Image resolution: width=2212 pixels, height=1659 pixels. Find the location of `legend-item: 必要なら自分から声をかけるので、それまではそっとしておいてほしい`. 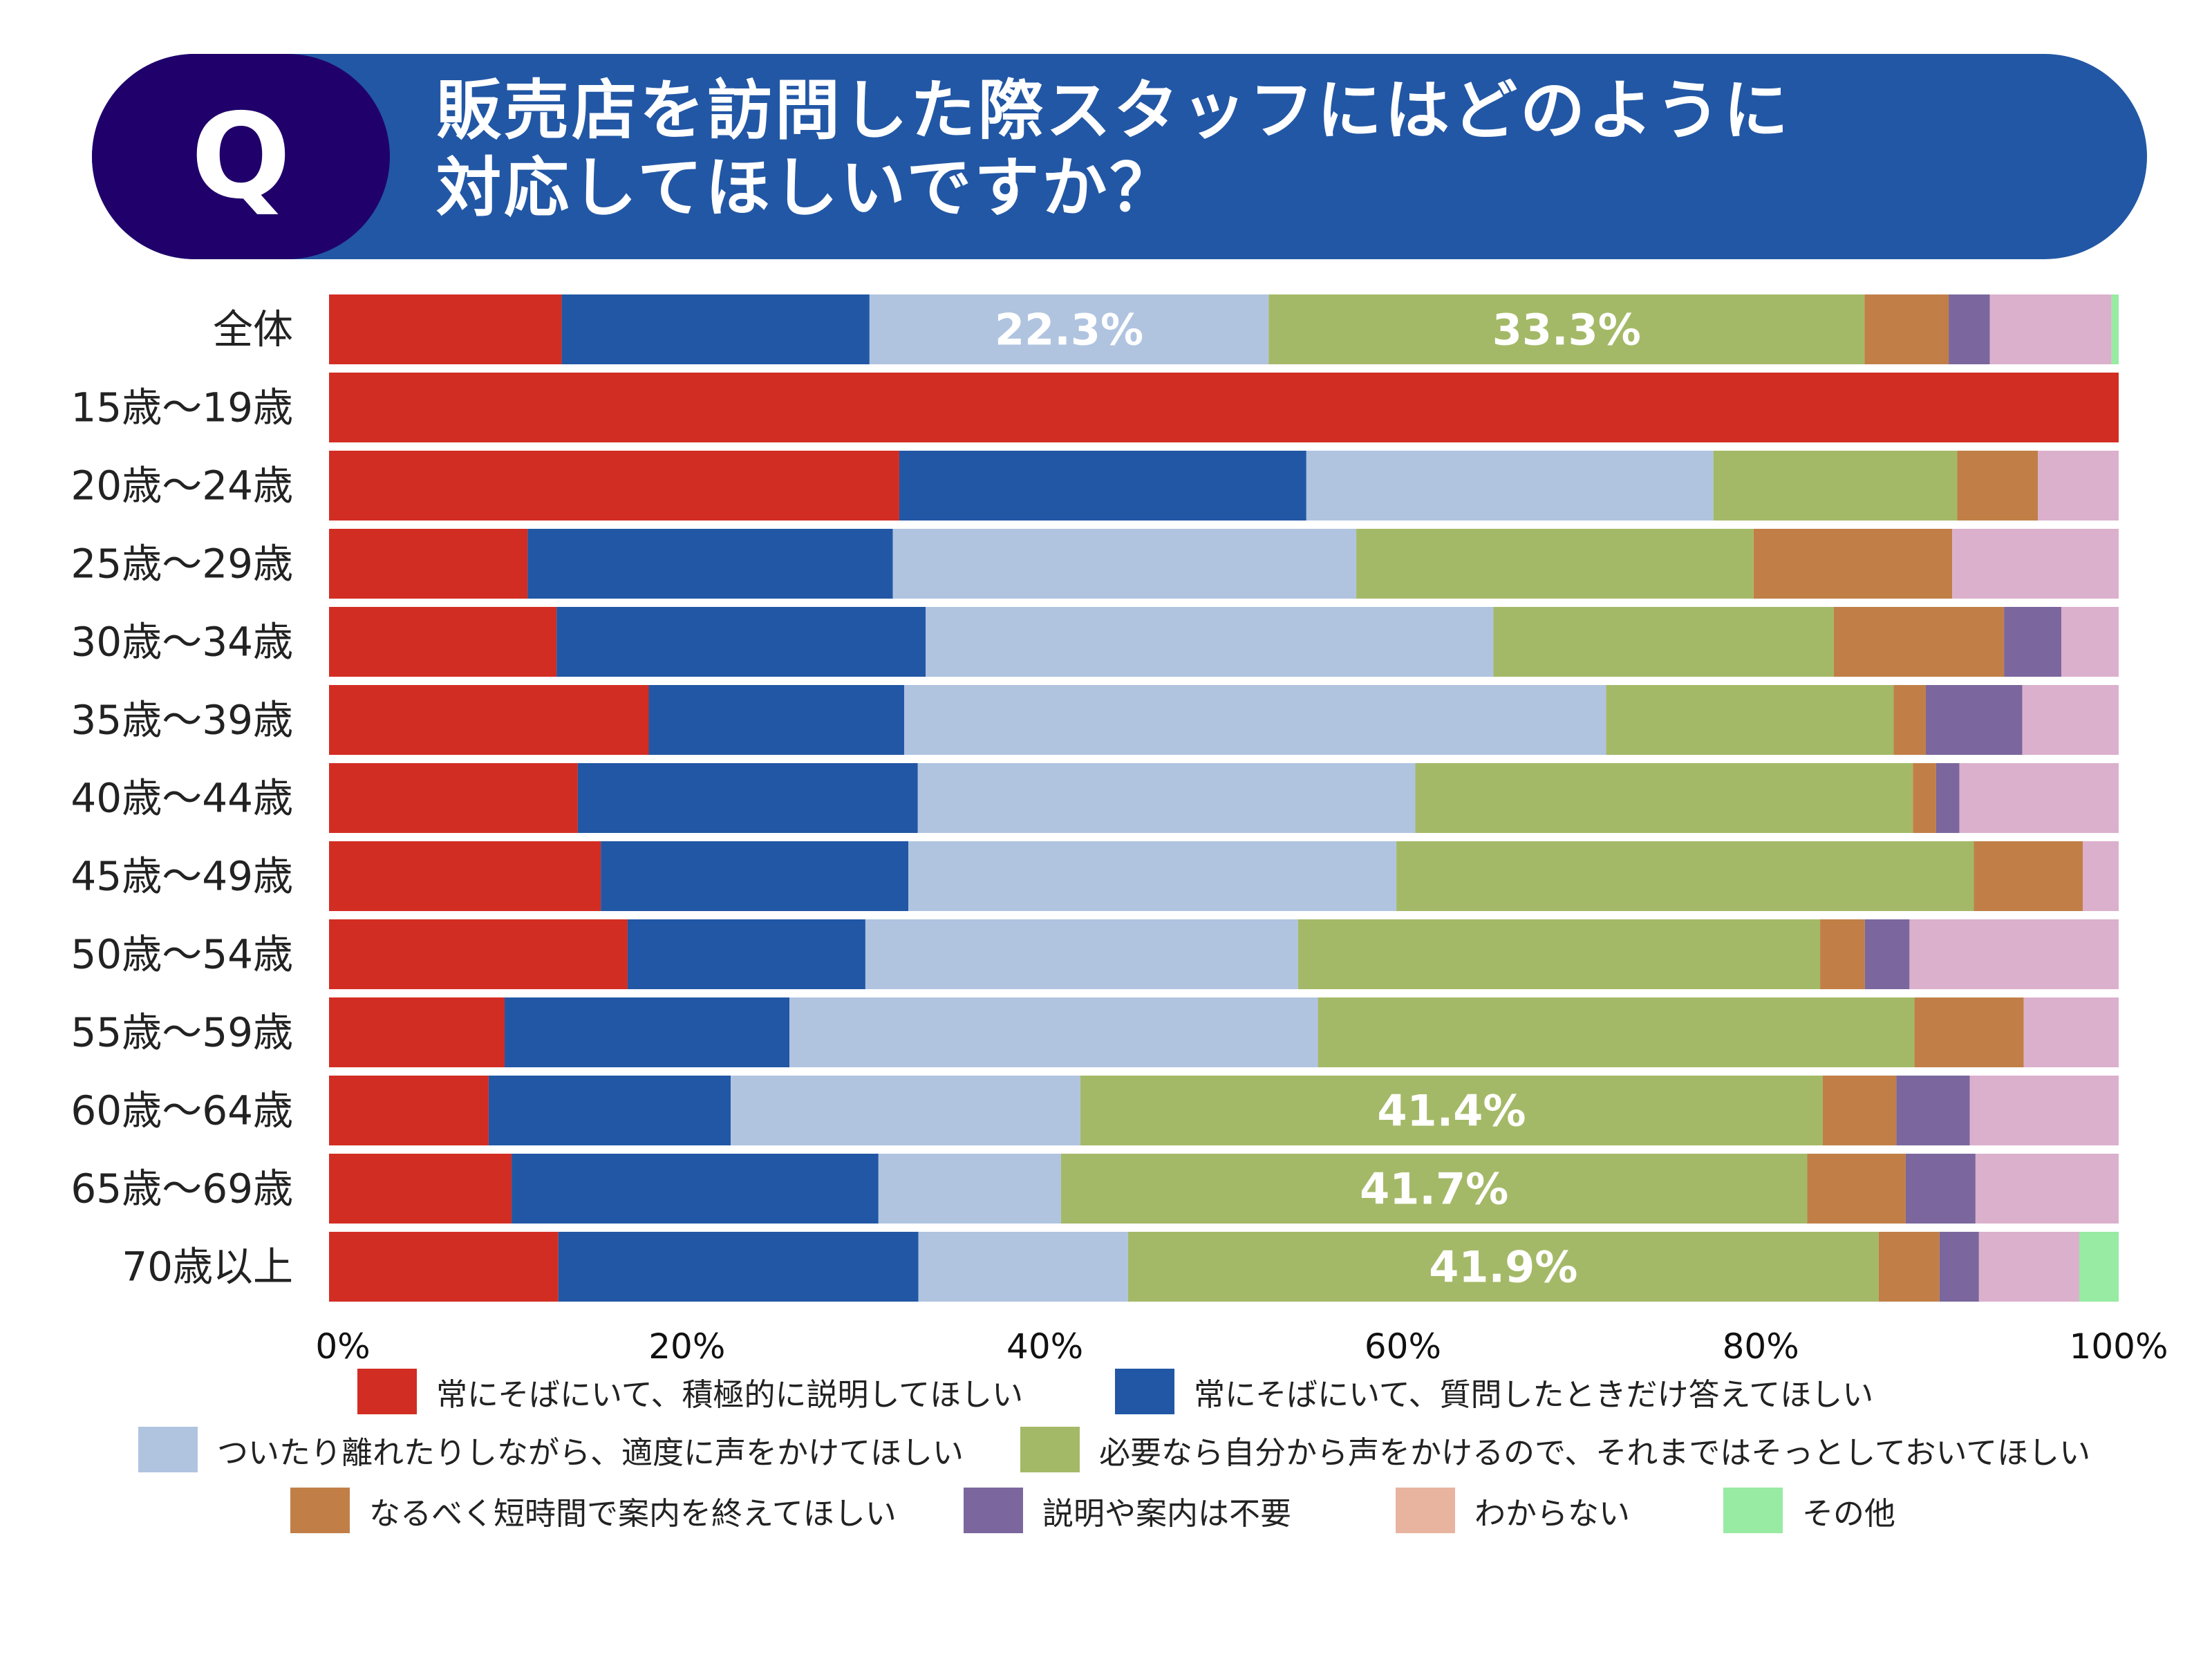

legend-item: 必要なら自分から声をかけるので、それまではそっとしておいてほしい is located at coordinates (1555, 1450).